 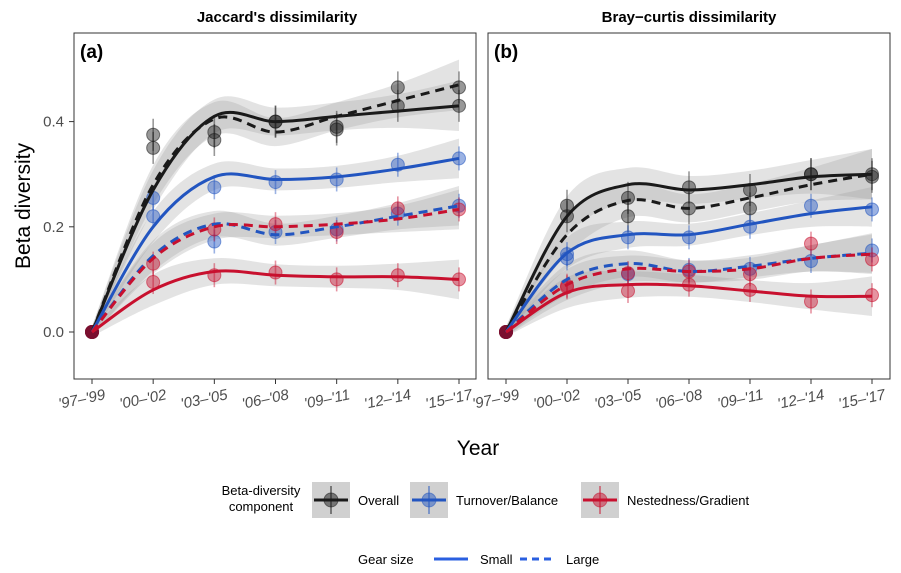 I want to click on panel-a-line-nestedness-gradient-large, so click(x=275, y=270).